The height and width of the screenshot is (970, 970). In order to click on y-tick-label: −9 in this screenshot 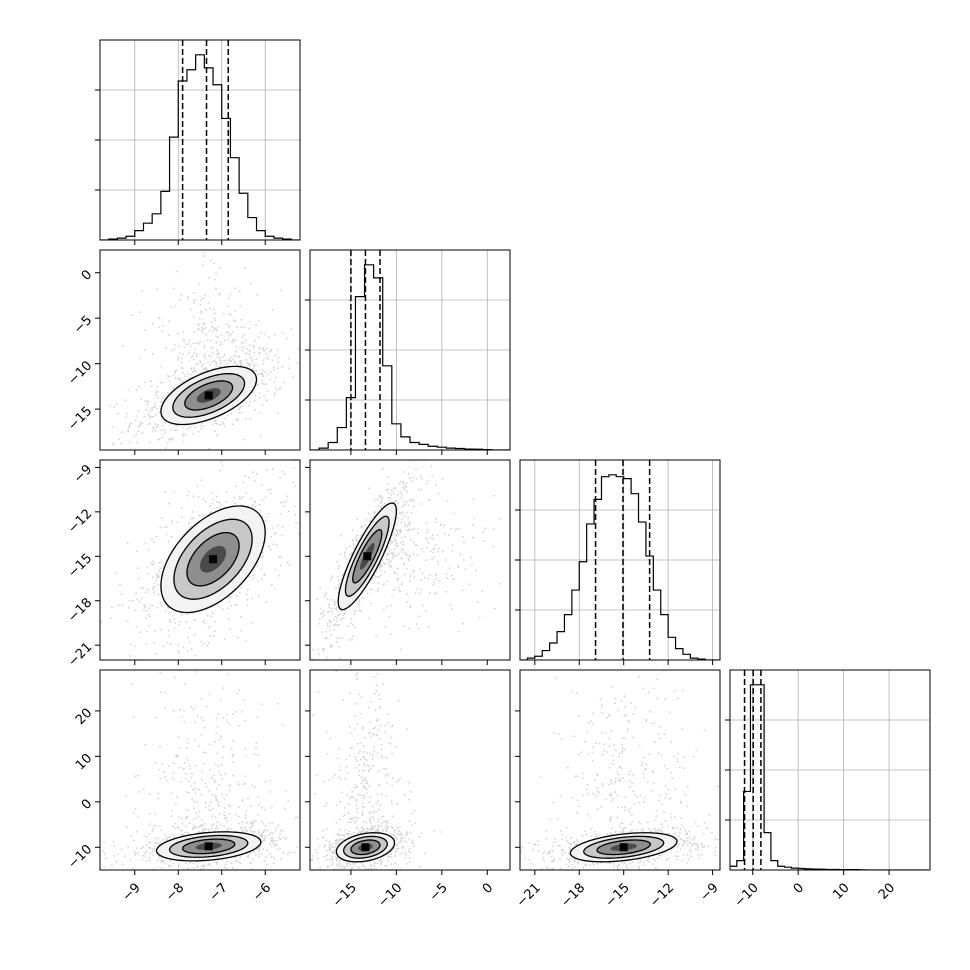, I will do `click(83, 474)`.